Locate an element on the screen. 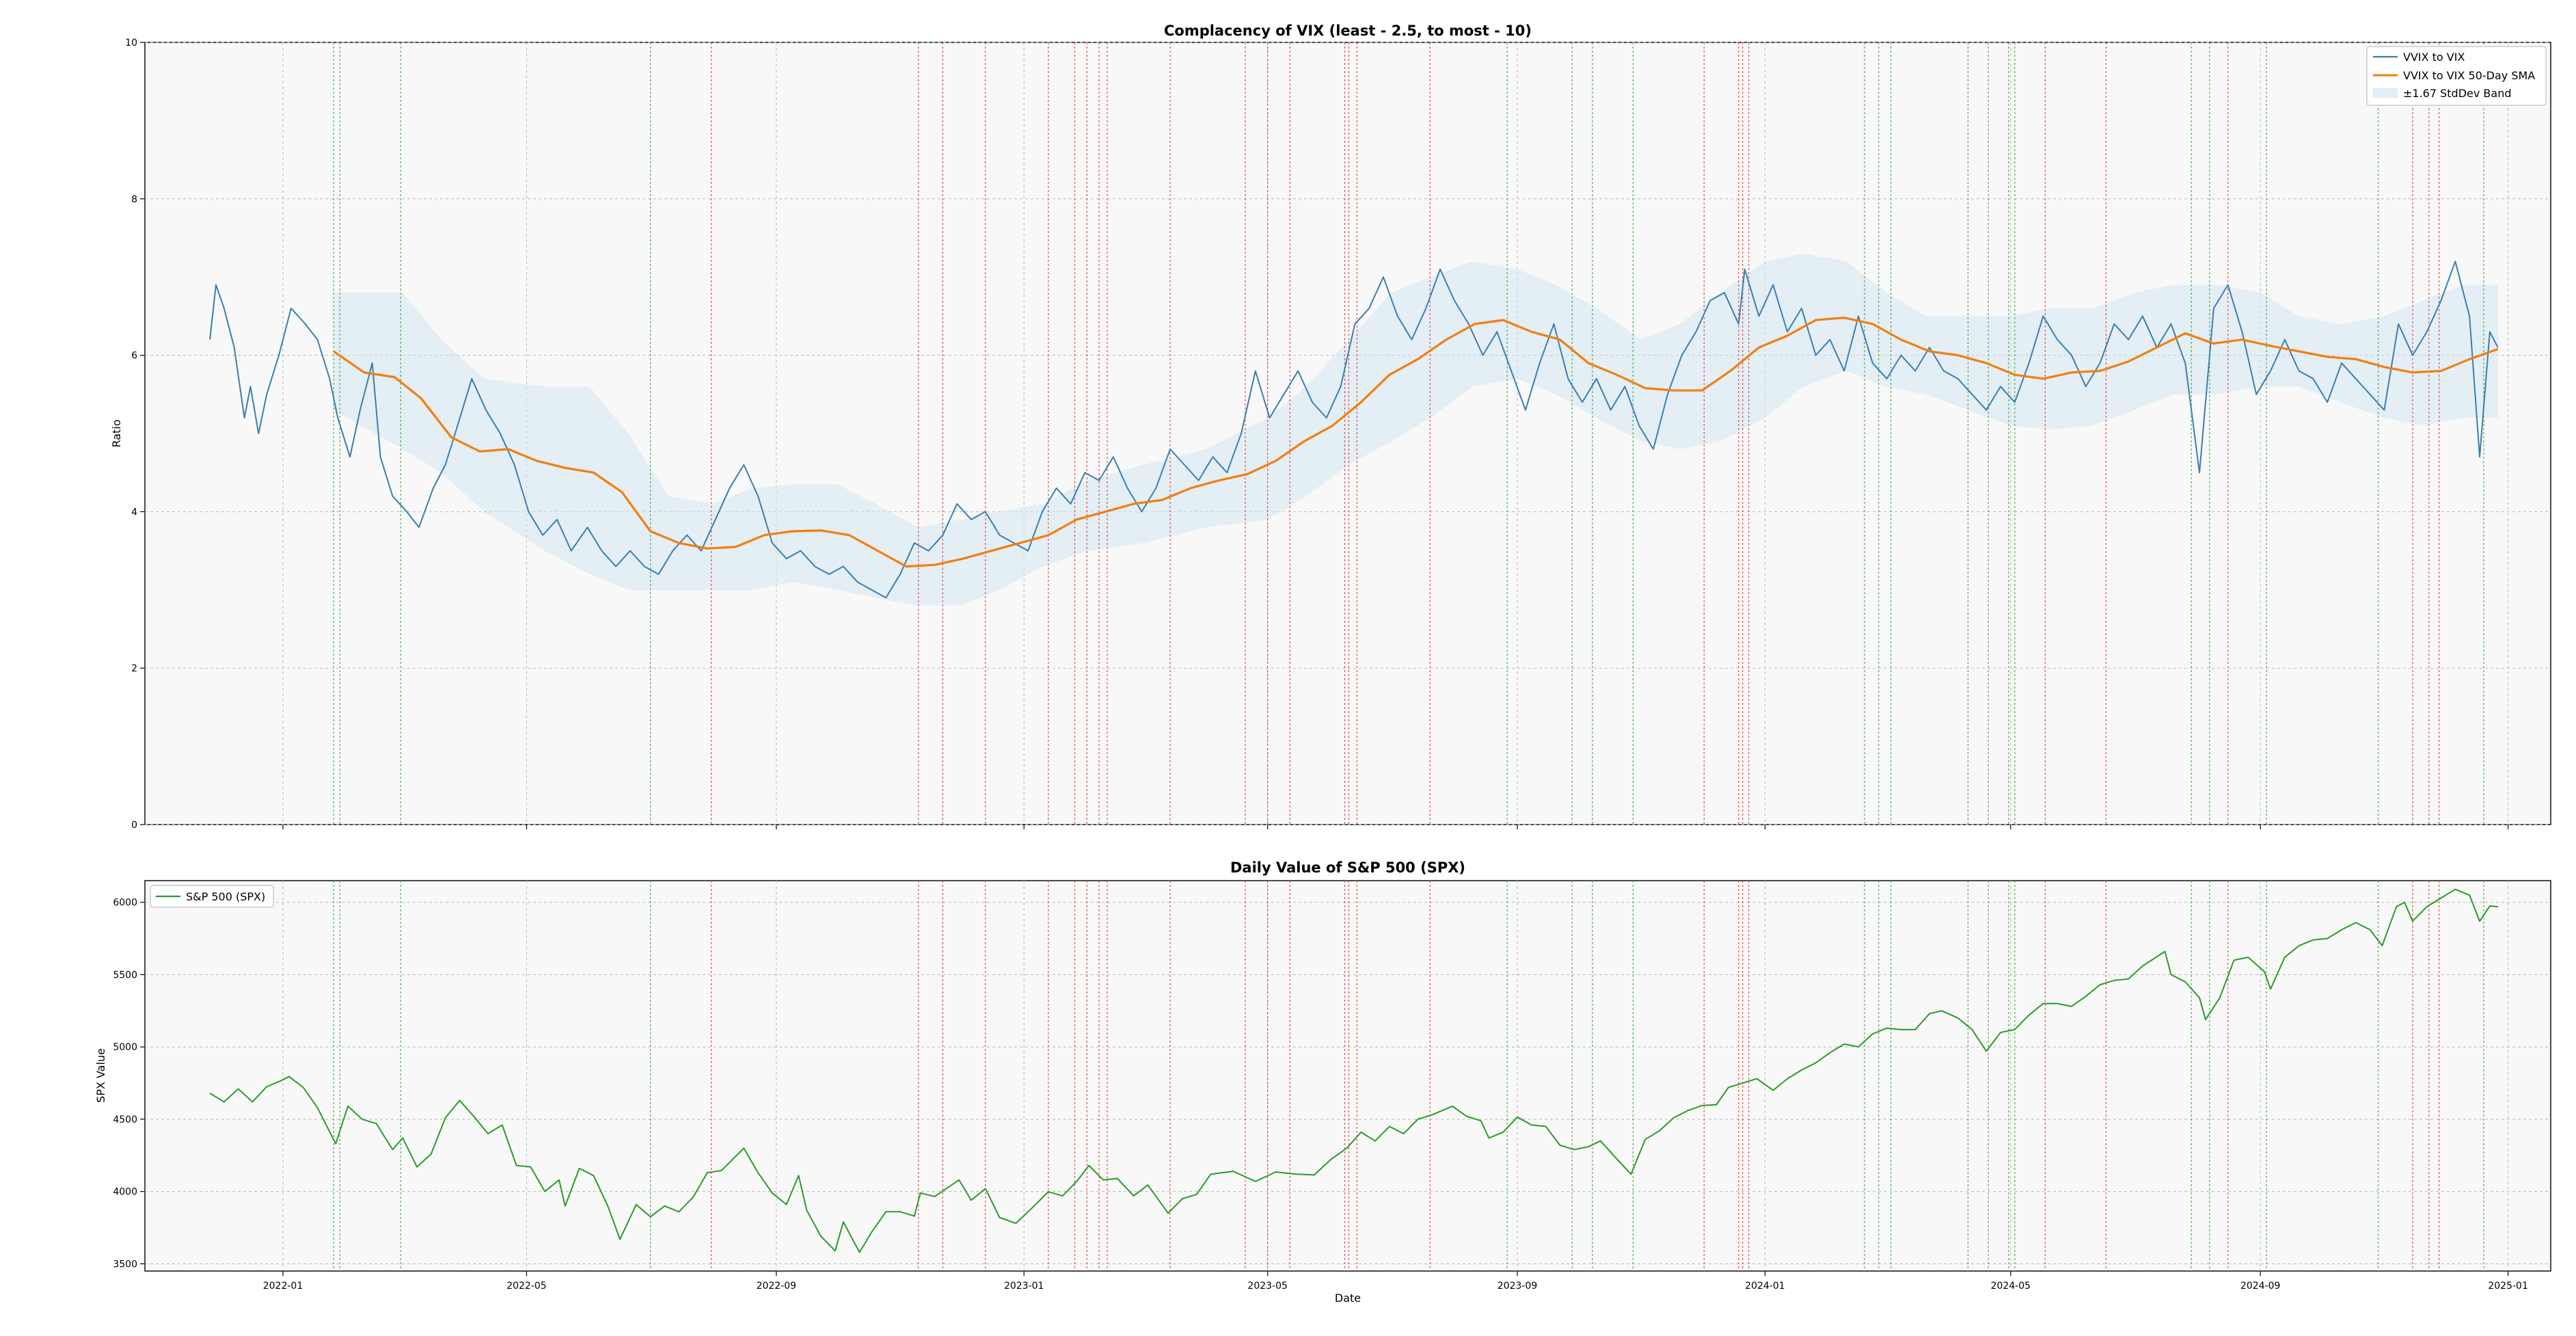 Image resolution: width=2576 pixels, height=1336 pixels. y-tick-label: 2 is located at coordinates (134, 668).